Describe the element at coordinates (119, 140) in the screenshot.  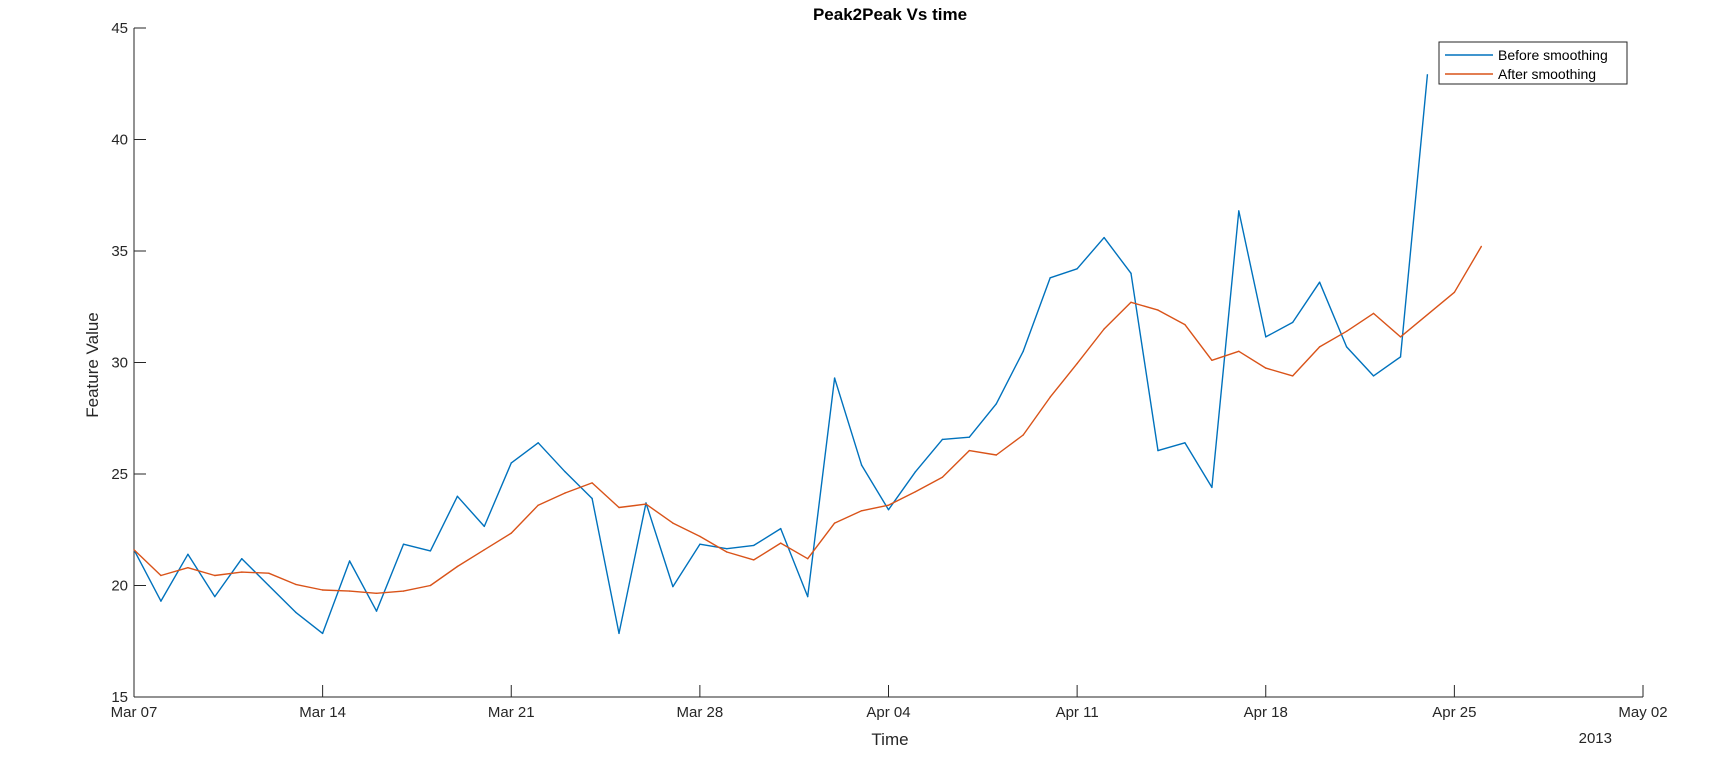
I see `y-tick-label: 40` at that location.